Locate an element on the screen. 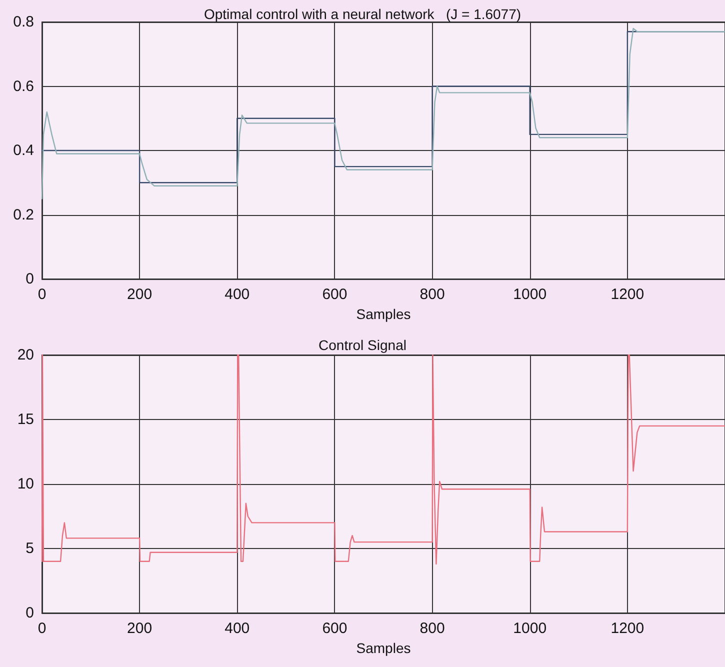  y-tick-label: 0.2 is located at coordinates (23, 215).